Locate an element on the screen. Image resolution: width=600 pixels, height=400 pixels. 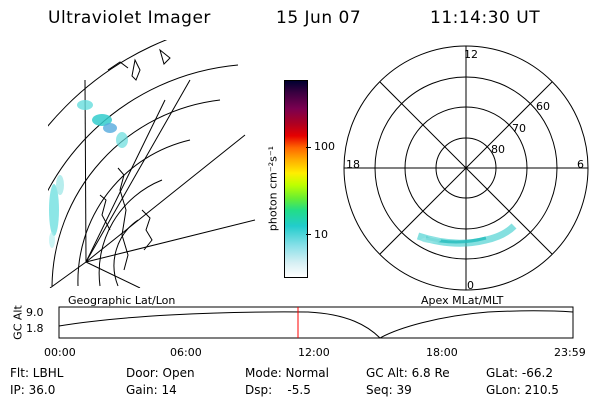
mlt-label-0: 0 is located at coordinates (470, 285).